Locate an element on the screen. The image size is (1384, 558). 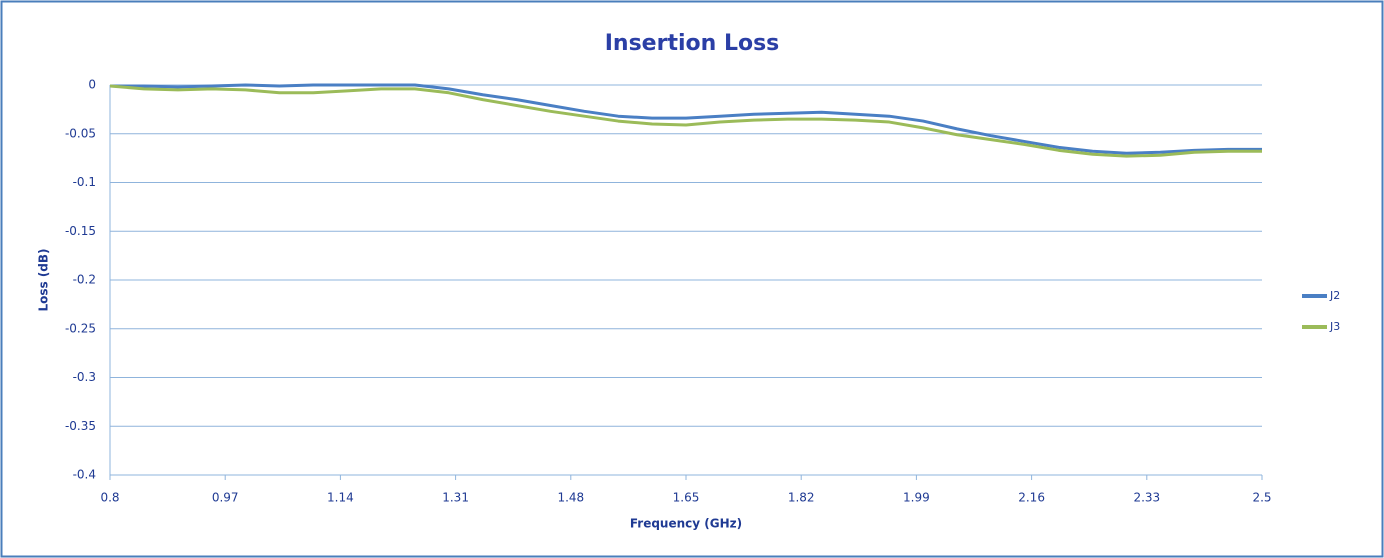
chart-title: Insertion Loss is located at coordinates (692, 43).